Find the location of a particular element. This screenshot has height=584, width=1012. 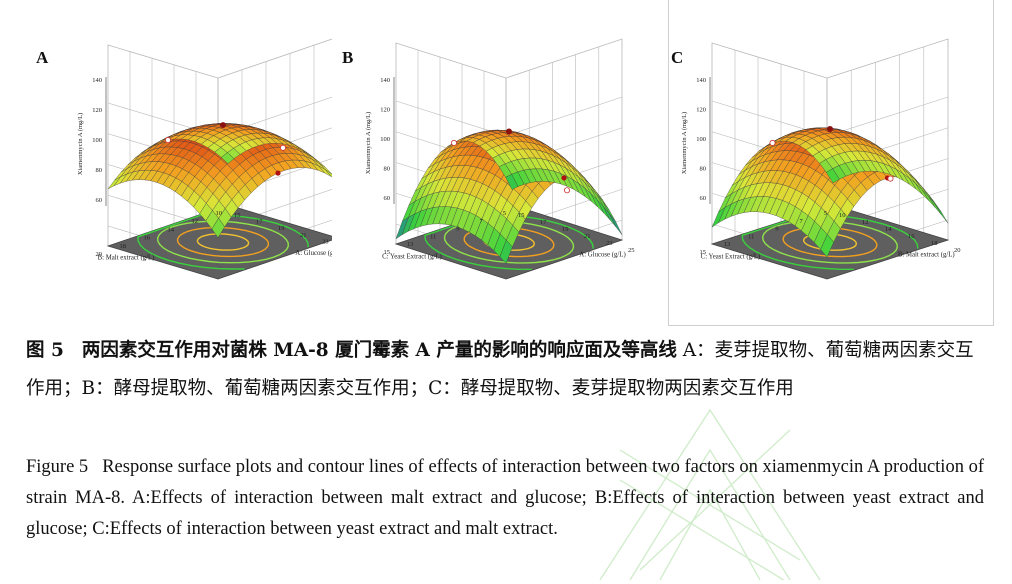

right-axis-label: B: Malt extract (g/L) is located at coordinates (926, 254).